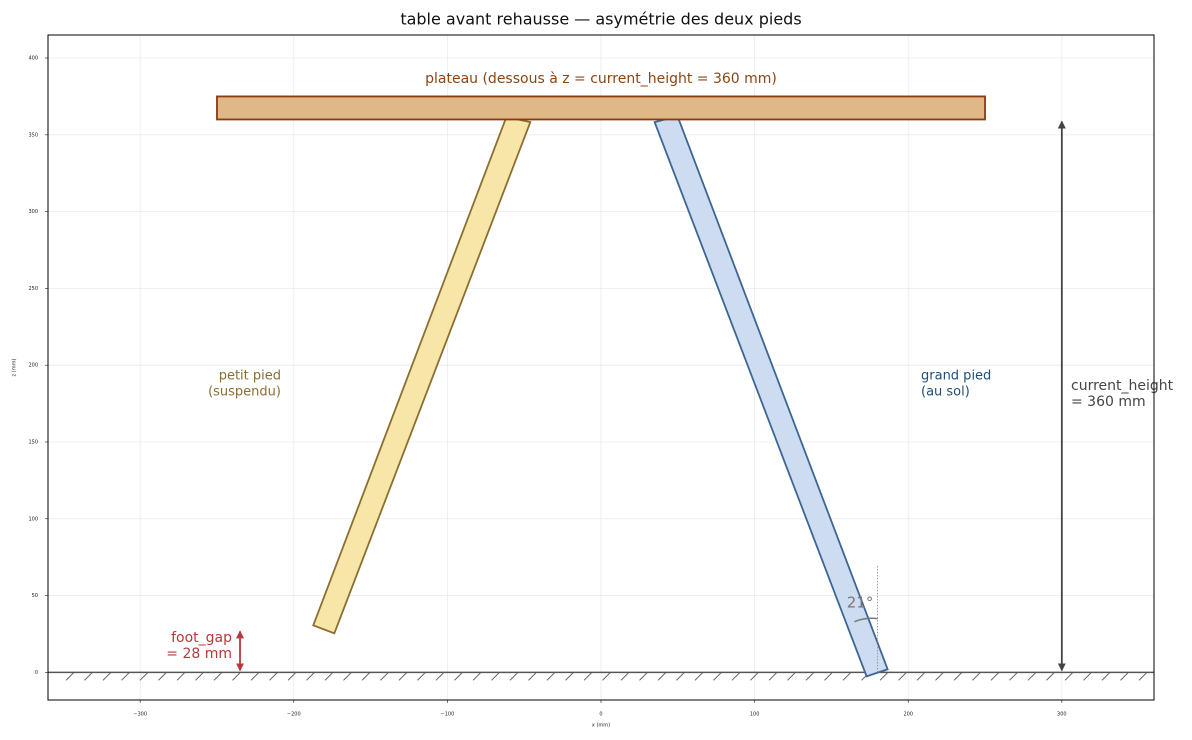 The image size is (1192, 740). Describe the element at coordinates (244, 392) in the screenshot. I see `petit-pied-label: (suspendu)` at that location.